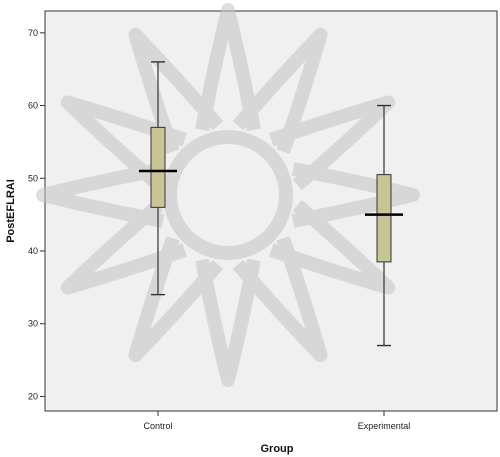 The height and width of the screenshot is (457, 500). What do you see at coordinates (33, 178) in the screenshot?
I see `y-tick-label: 50` at bounding box center [33, 178].